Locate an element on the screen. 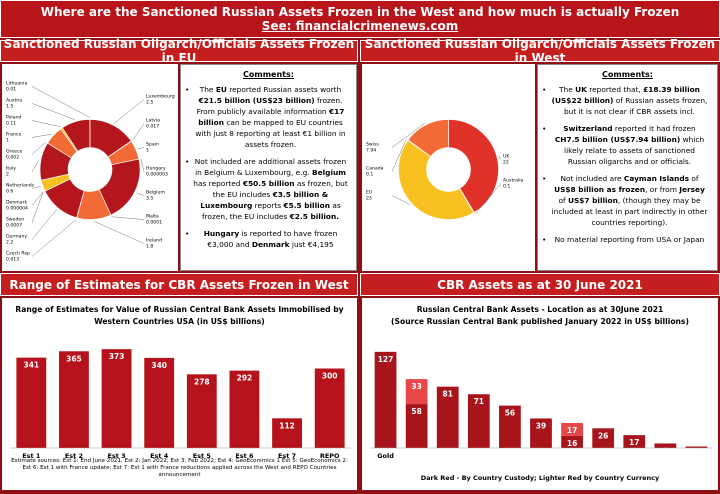  comment-text: €50.5 billion is located at coordinates (269, 183).